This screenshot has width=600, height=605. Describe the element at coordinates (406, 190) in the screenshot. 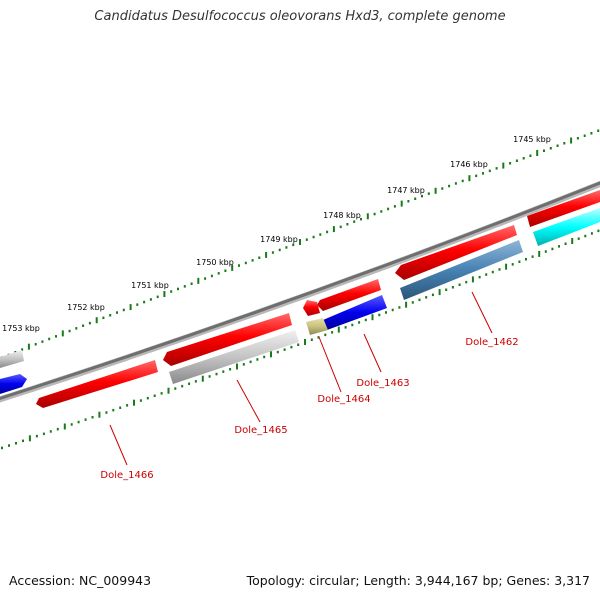

I see `ruler-label-1747: 1747 kbp` at that location.